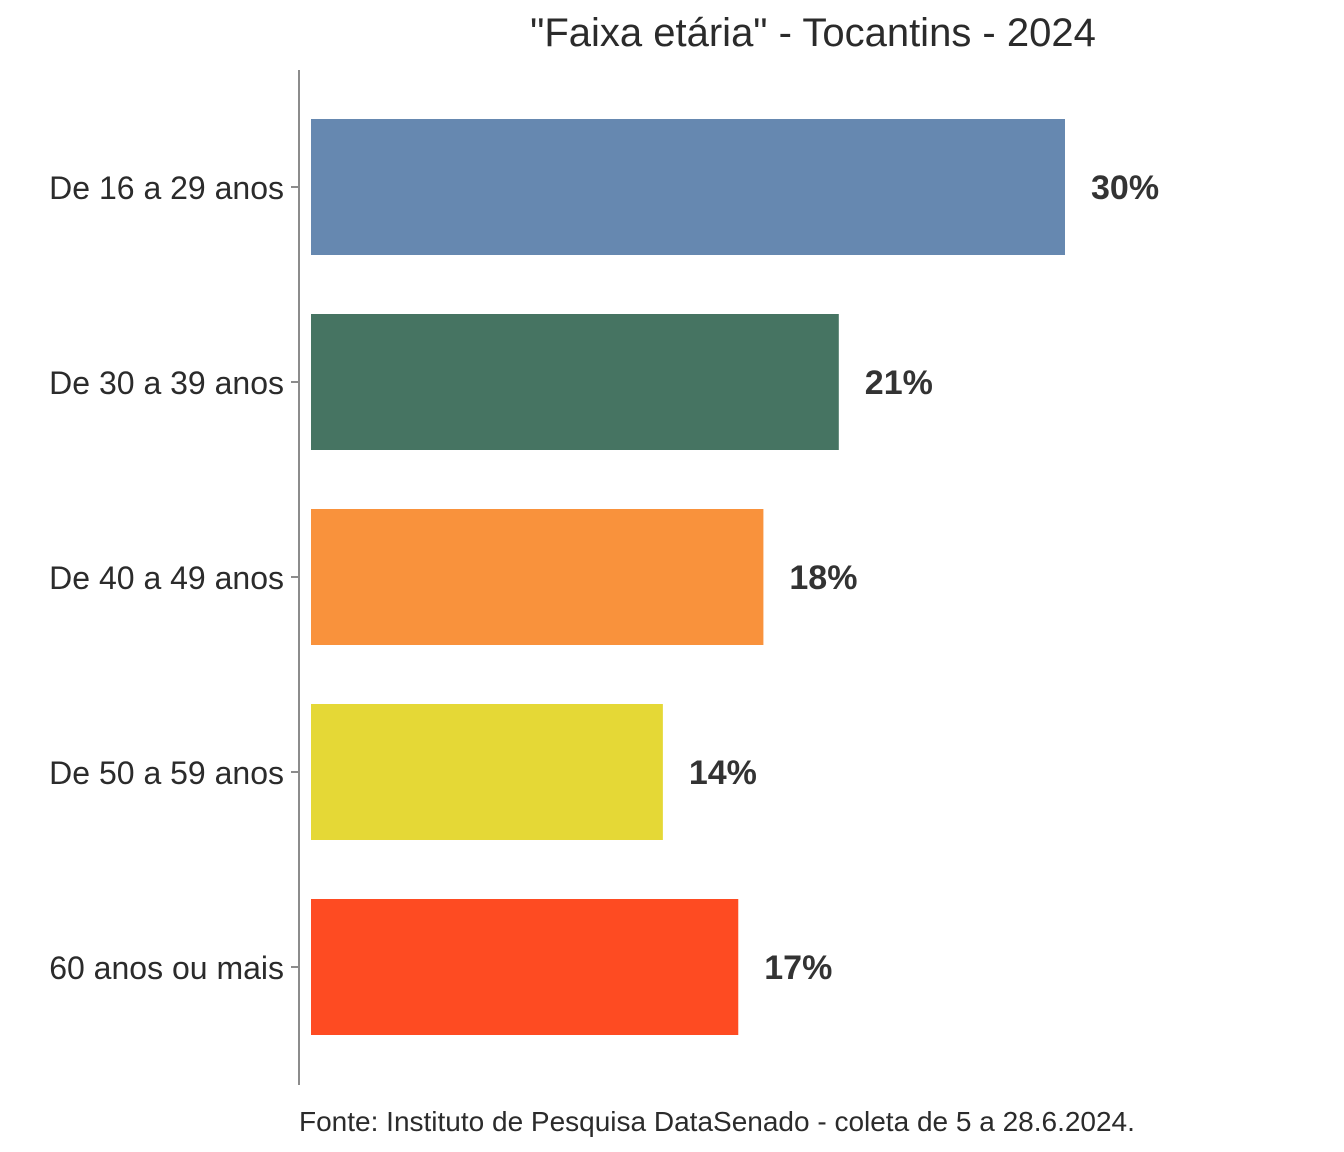  What do you see at coordinates (166, 578) in the screenshot?
I see `y-tick-label-2: De 40 a 49 anos` at bounding box center [166, 578].